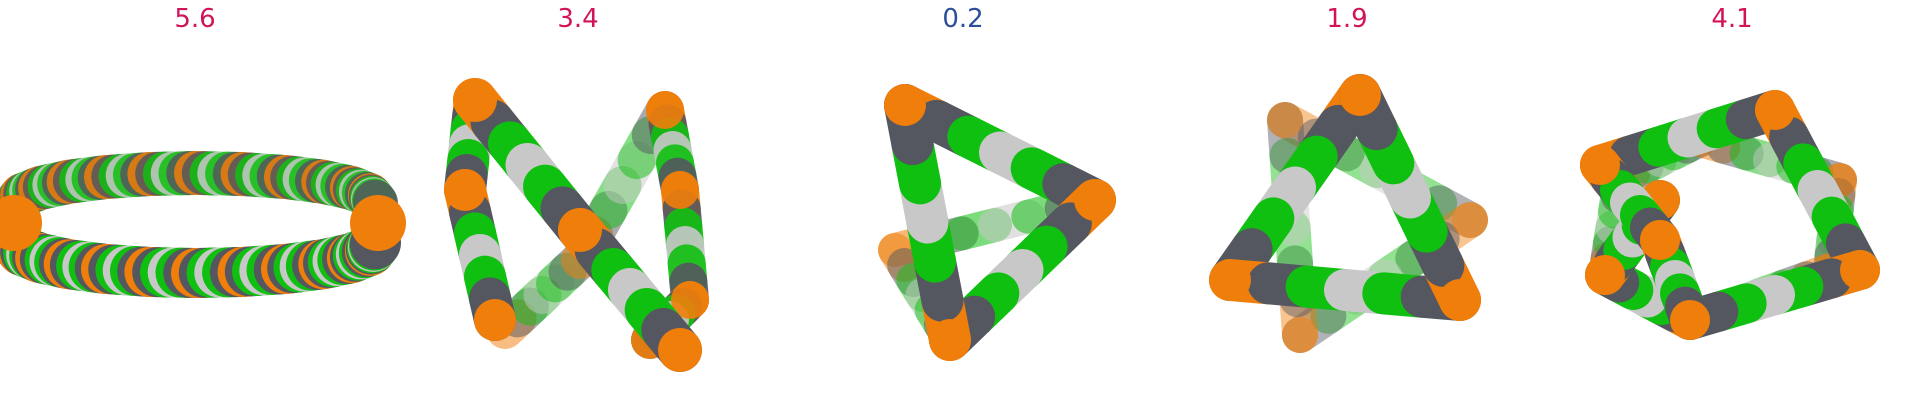 The height and width of the screenshot is (416, 1907). I want to click on ring-edge-view, so click(203, 224).